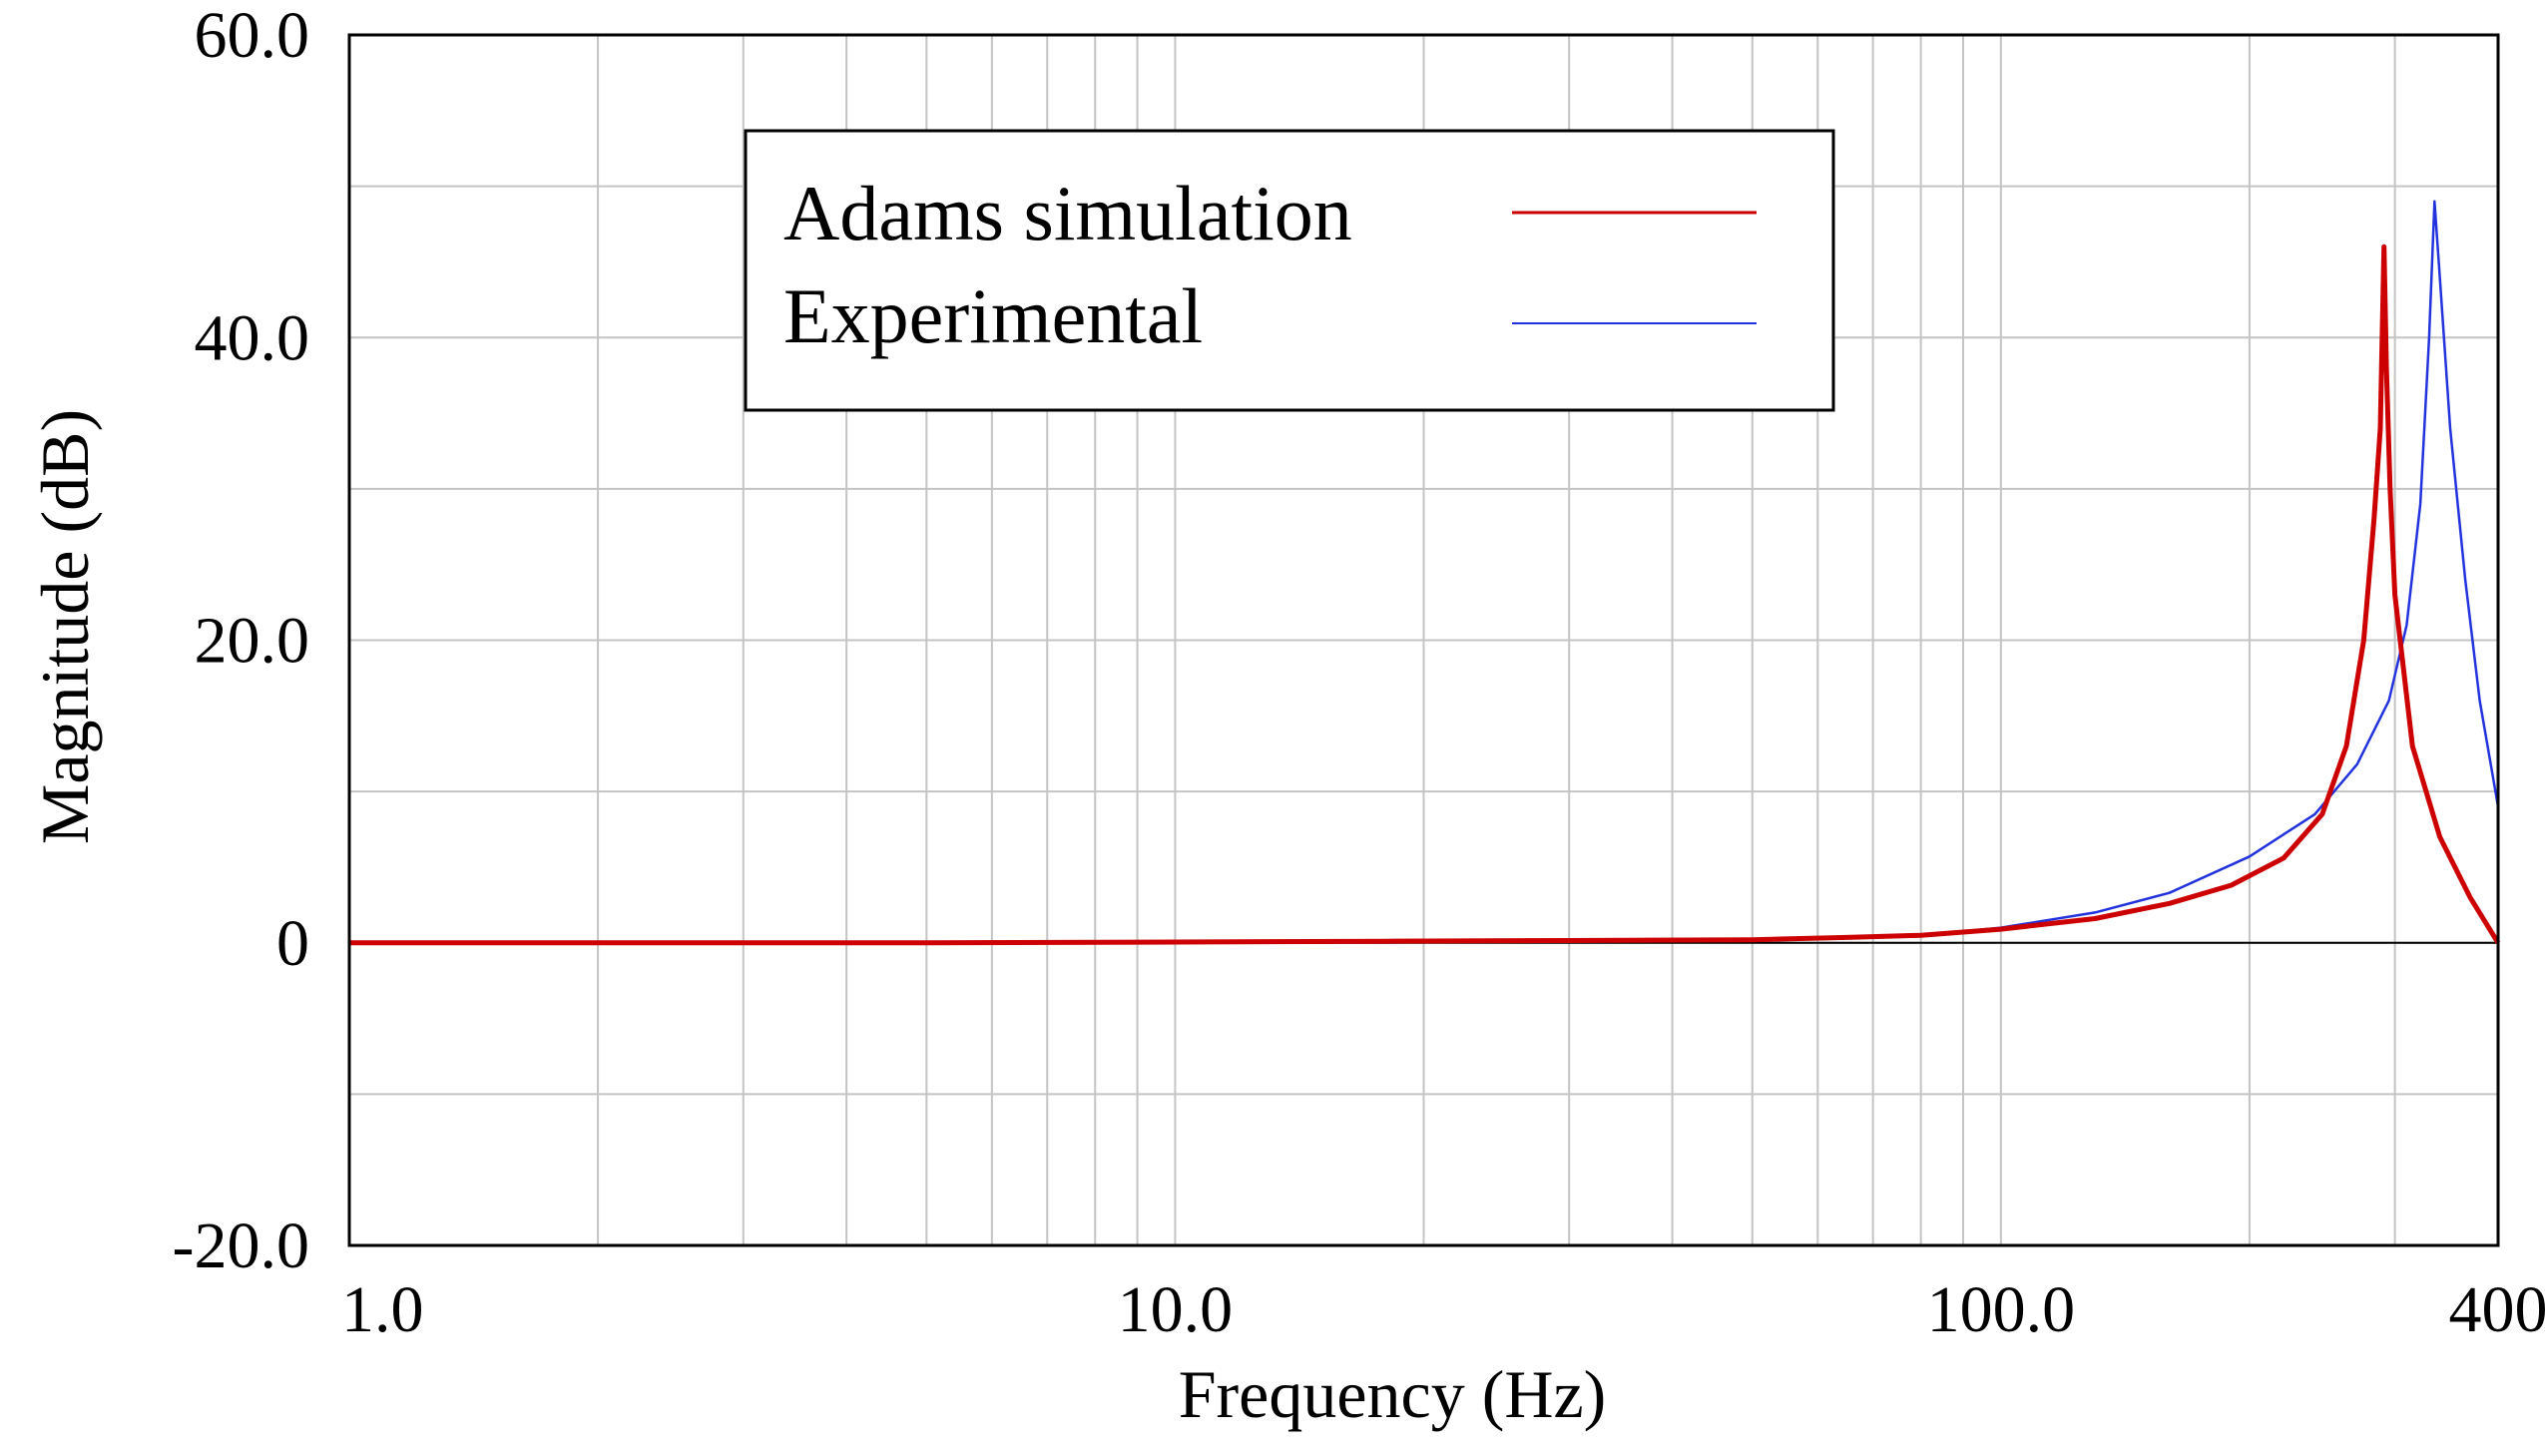  What do you see at coordinates (382, 1309) in the screenshot?
I see `x-tick-label: 1.0` at bounding box center [382, 1309].